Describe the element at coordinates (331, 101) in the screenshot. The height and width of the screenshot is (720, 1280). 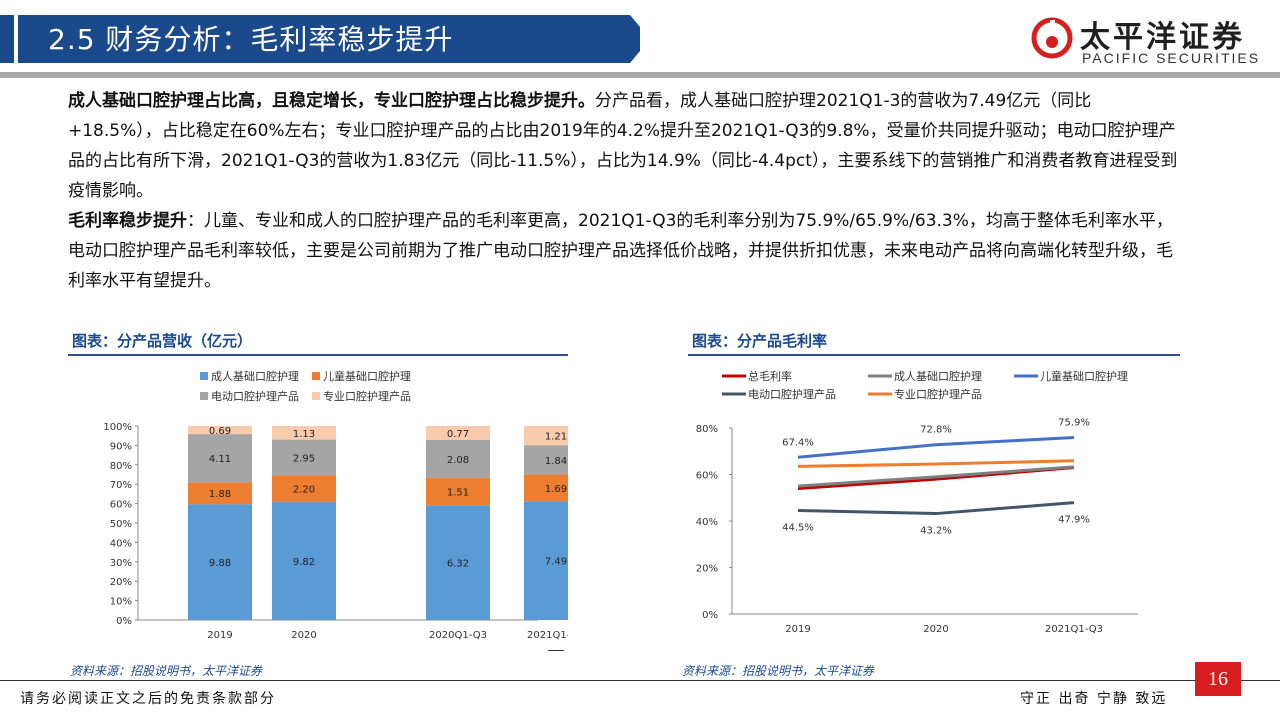
I see `paragraph-1-heading: 成人基础口腔护理占比高，且稳定增长，专业口腔护理占比稳步提升。` at that location.